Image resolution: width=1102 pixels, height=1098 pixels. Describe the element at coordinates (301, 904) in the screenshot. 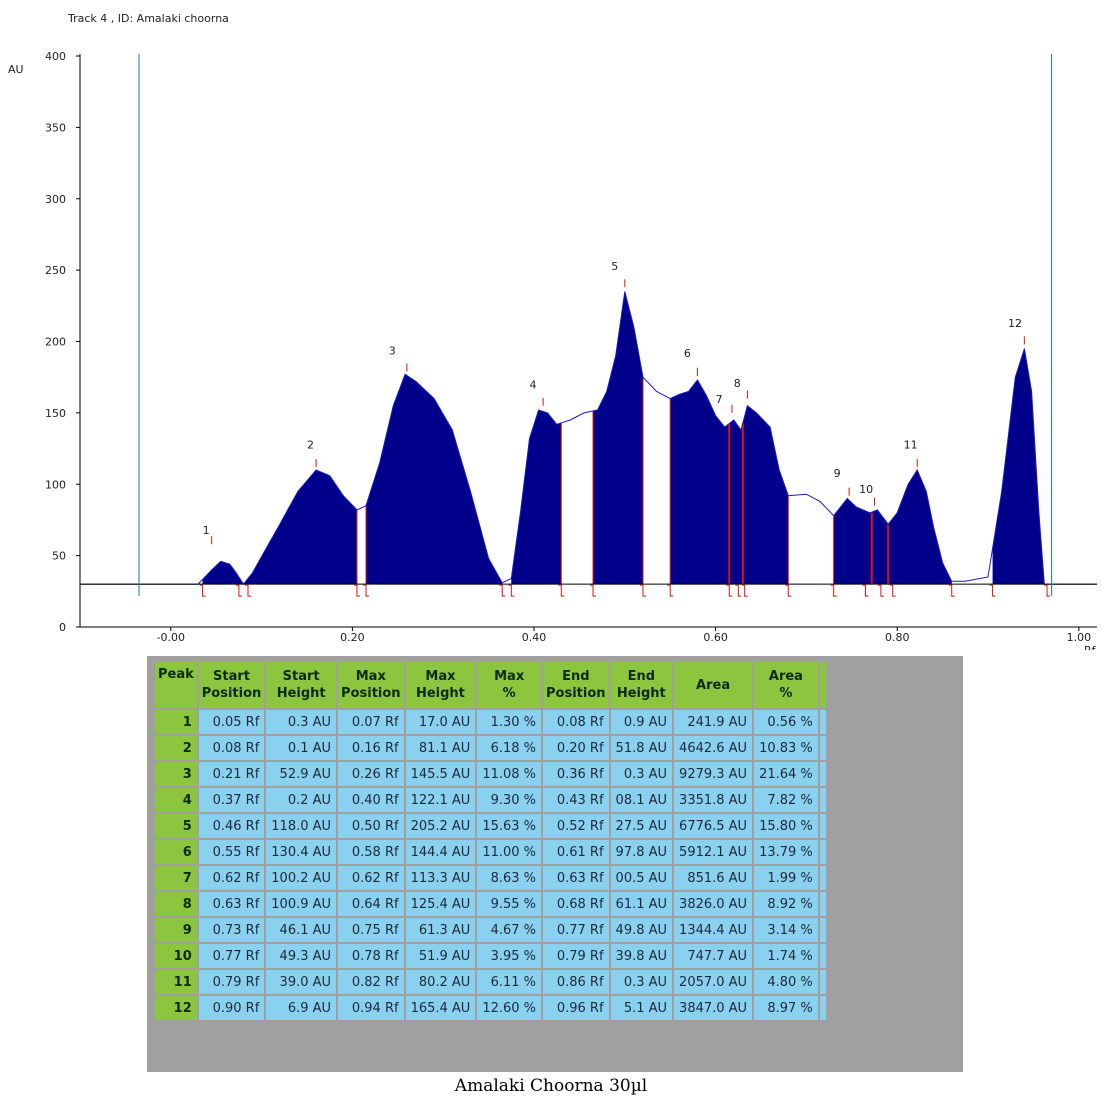

I see `table-cell: 100.9 AU` at that location.